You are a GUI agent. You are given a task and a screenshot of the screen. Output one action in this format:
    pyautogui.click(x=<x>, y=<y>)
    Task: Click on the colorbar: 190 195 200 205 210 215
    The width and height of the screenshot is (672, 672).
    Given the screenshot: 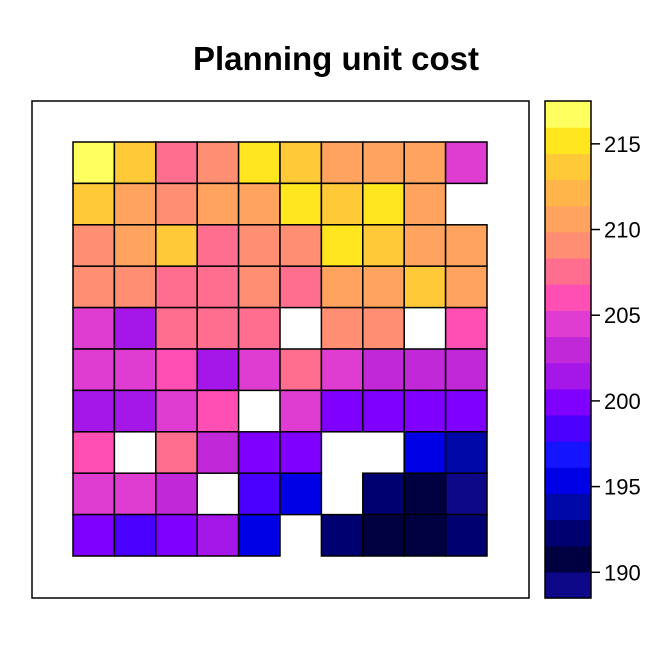 What is the action you would take?
    pyautogui.click(x=592, y=349)
    